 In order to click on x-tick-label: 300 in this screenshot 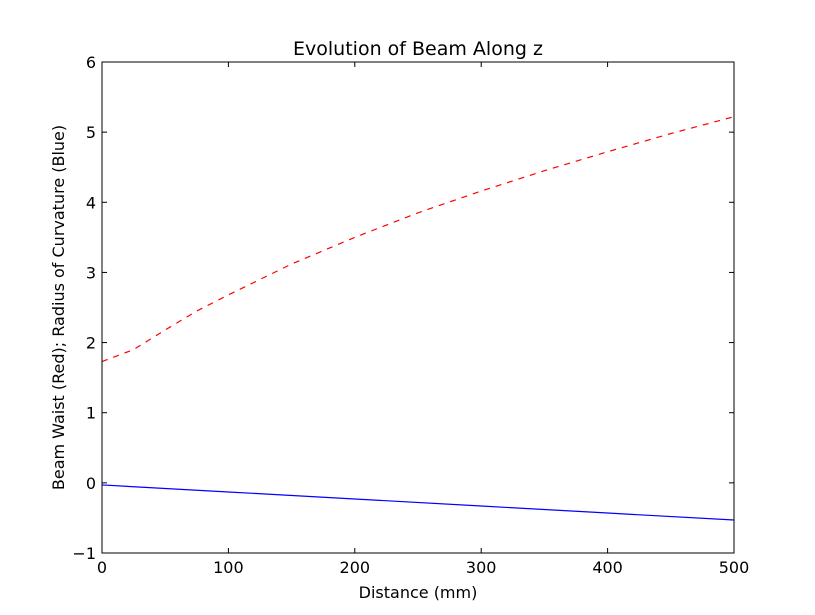, I will do `click(481, 567)`.